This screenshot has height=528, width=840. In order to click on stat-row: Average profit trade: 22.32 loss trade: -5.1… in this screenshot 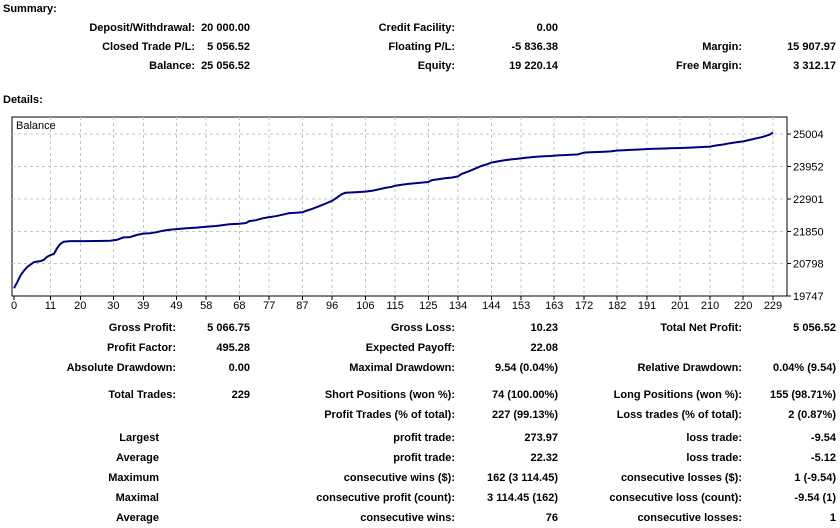, I will do `click(418, 458)`.